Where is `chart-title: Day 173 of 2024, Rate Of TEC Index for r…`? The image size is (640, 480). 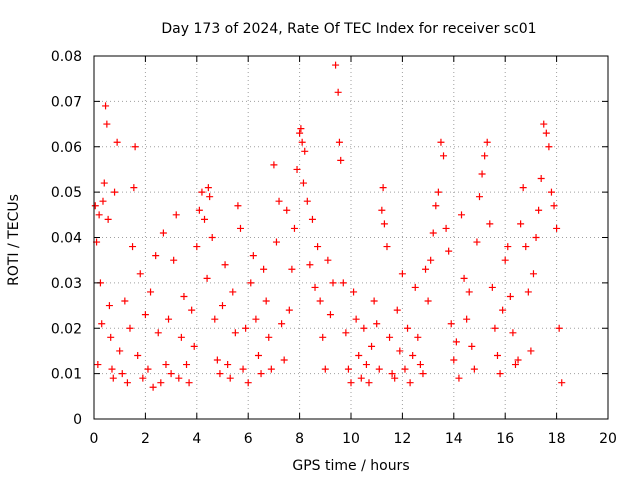
chart-title: Day 173 of 2024, Rate Of TEC Index for r… is located at coordinates (348, 29).